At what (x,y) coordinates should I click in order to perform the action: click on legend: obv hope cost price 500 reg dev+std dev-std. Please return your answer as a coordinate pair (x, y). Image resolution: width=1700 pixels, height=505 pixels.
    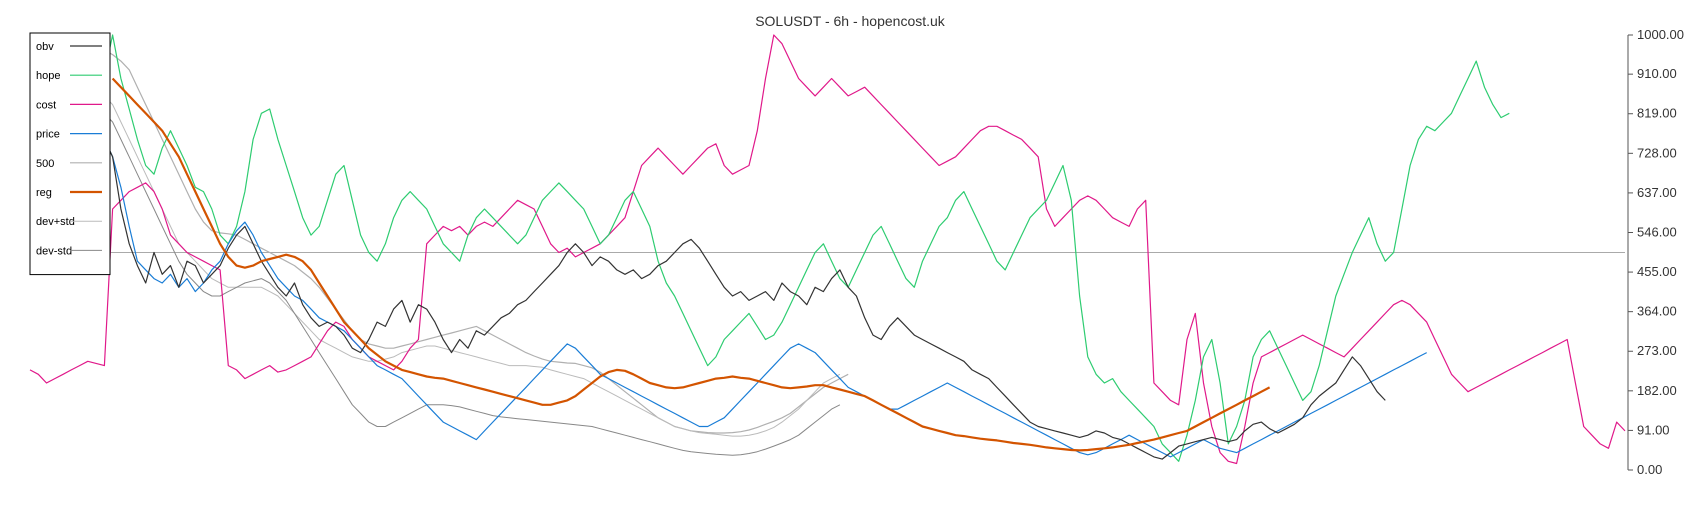
    Looking at the image, I should click on (70, 154).